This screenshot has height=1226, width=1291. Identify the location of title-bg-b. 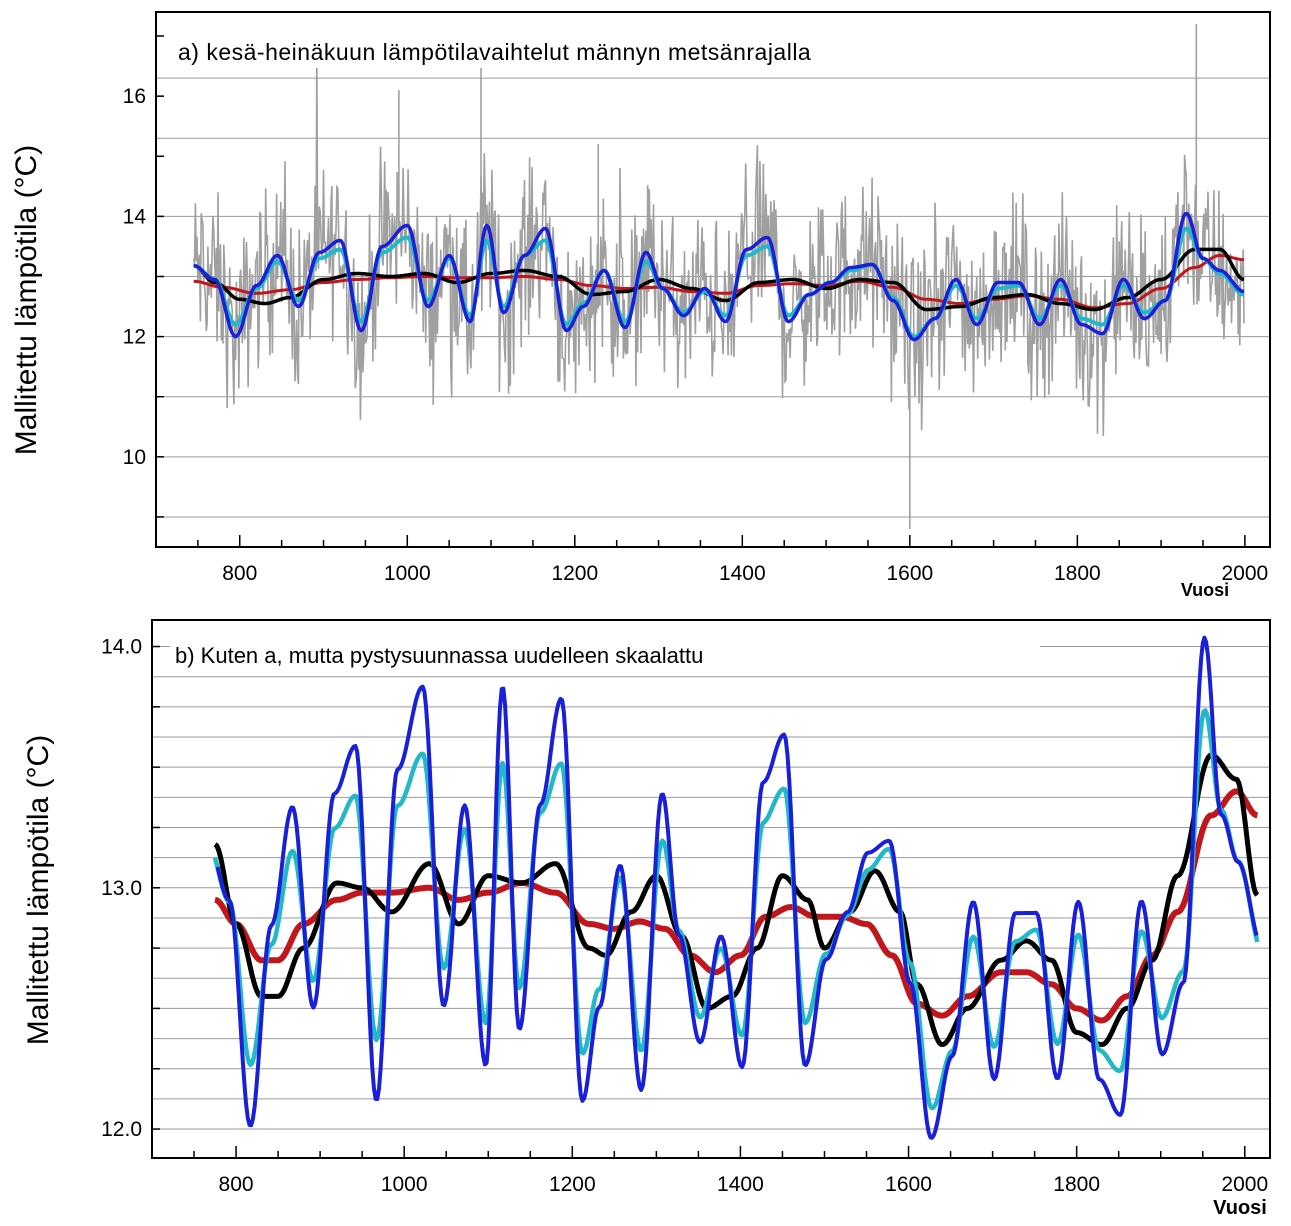
(605, 654).